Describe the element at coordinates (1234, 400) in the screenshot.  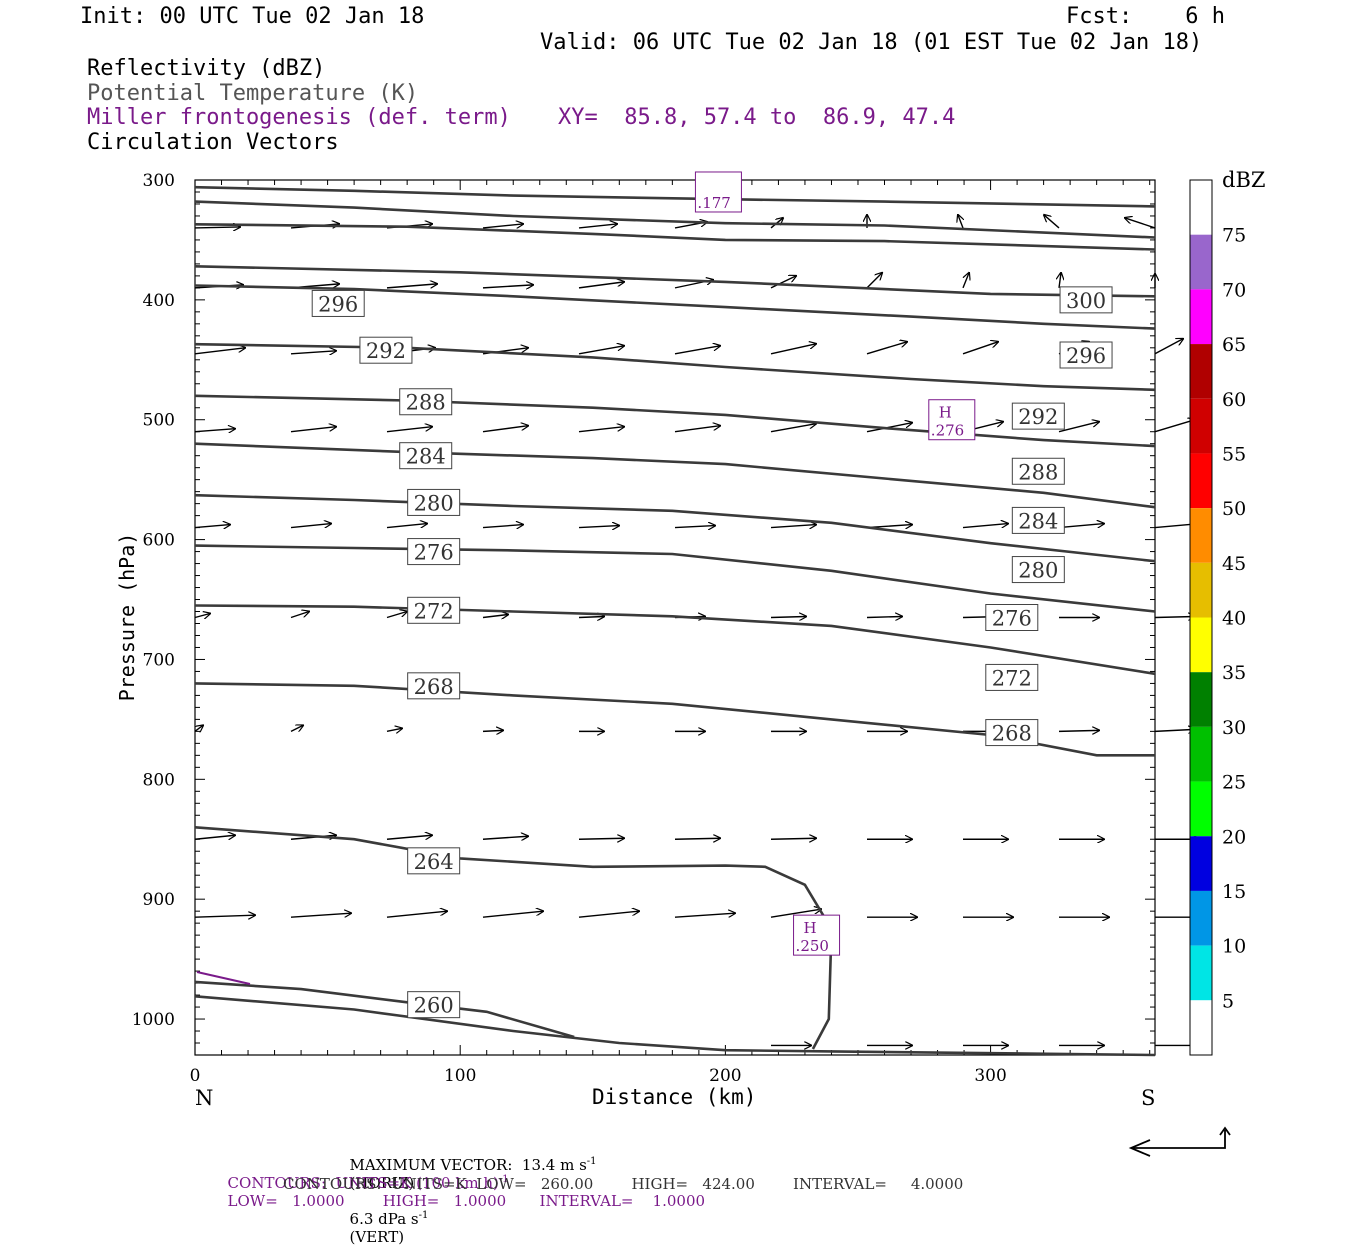
I see `colorbar-level-label: 60` at that location.